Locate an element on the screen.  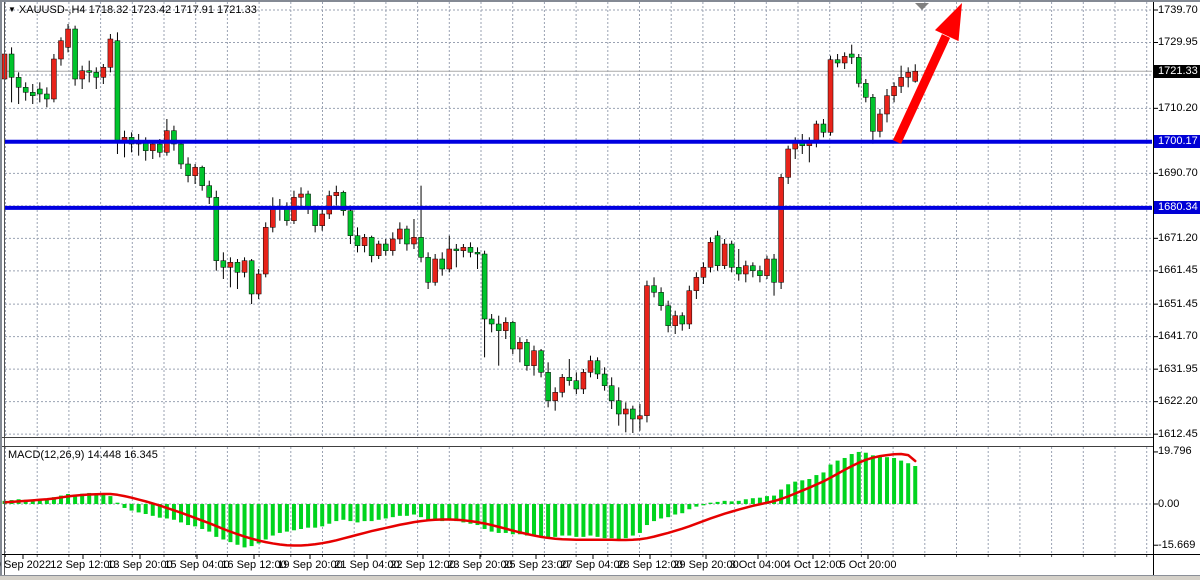
time-axis-label: 23 Sep 20:00 is located at coordinates (480, 565).